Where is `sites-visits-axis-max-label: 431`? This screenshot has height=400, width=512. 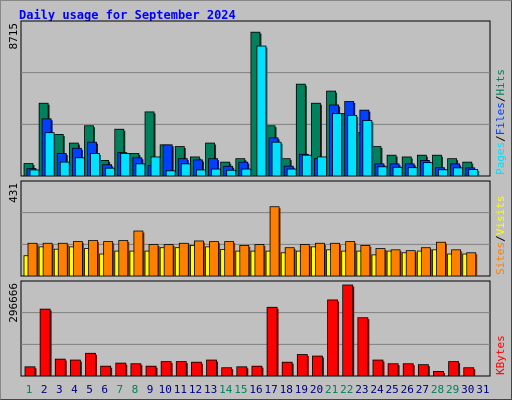 sites-visits-axis-max-label: 431 is located at coordinates (13, 193).